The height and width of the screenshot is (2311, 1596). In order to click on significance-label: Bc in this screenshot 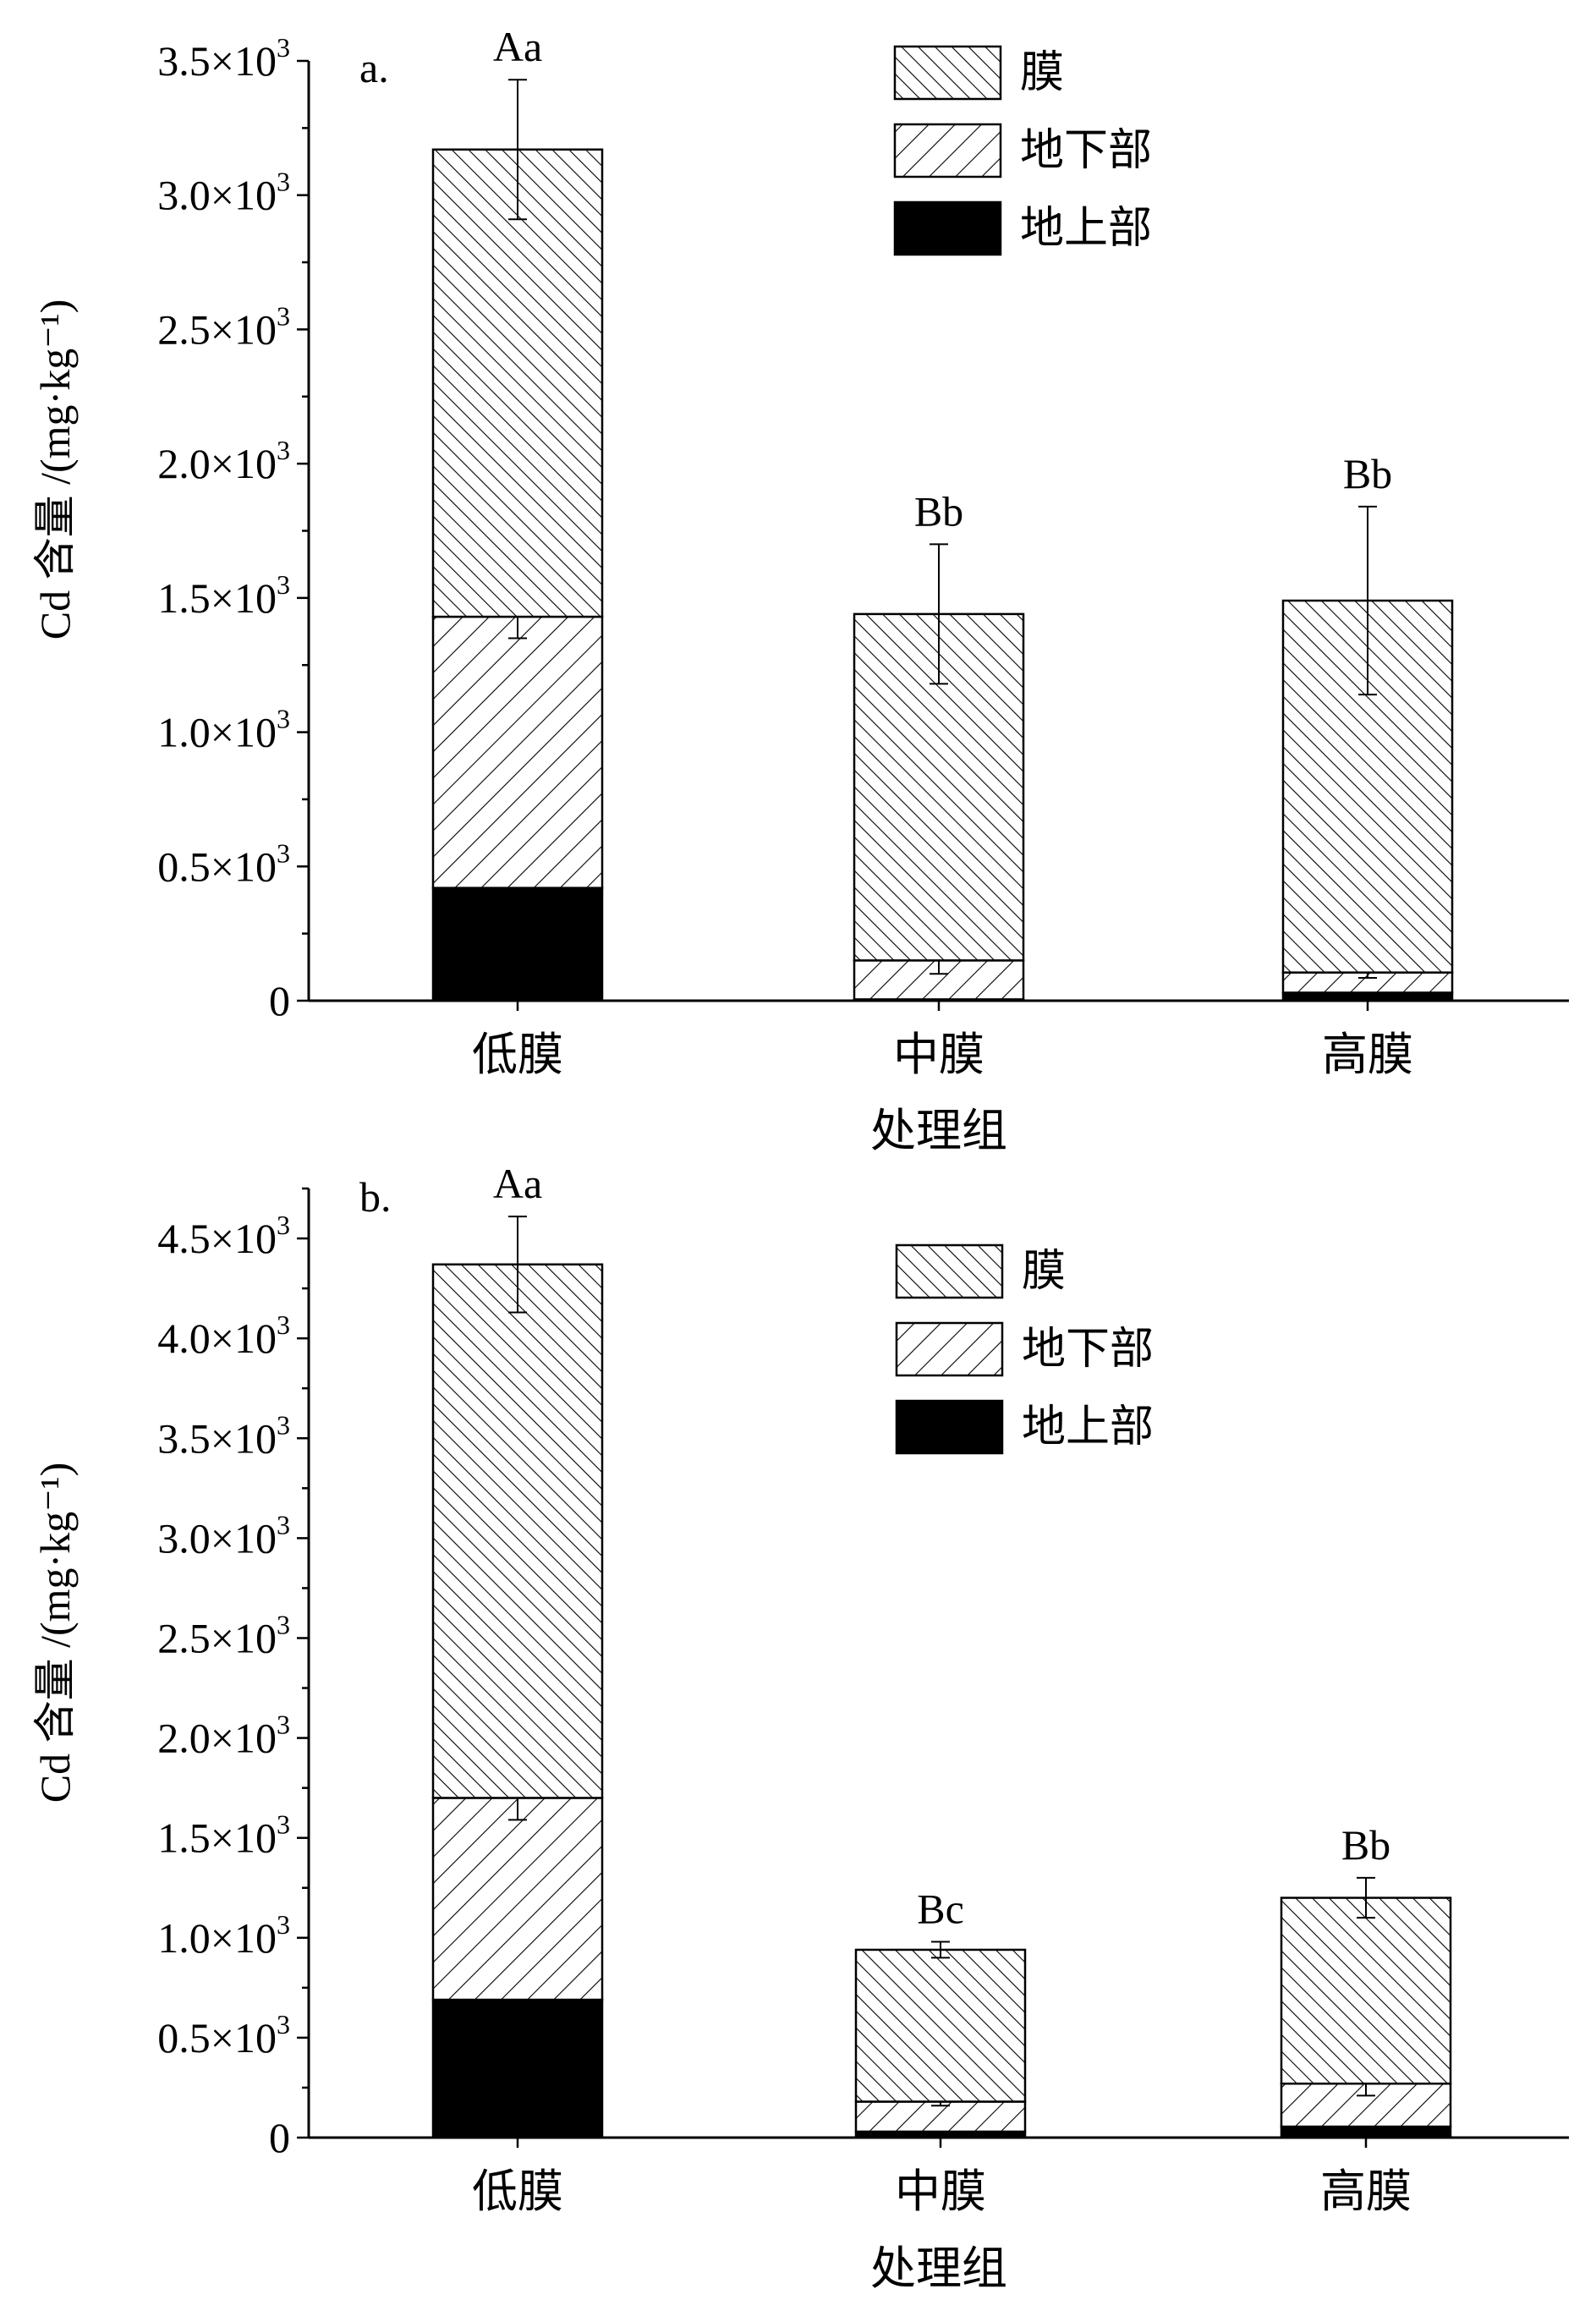, I will do `click(940, 1909)`.